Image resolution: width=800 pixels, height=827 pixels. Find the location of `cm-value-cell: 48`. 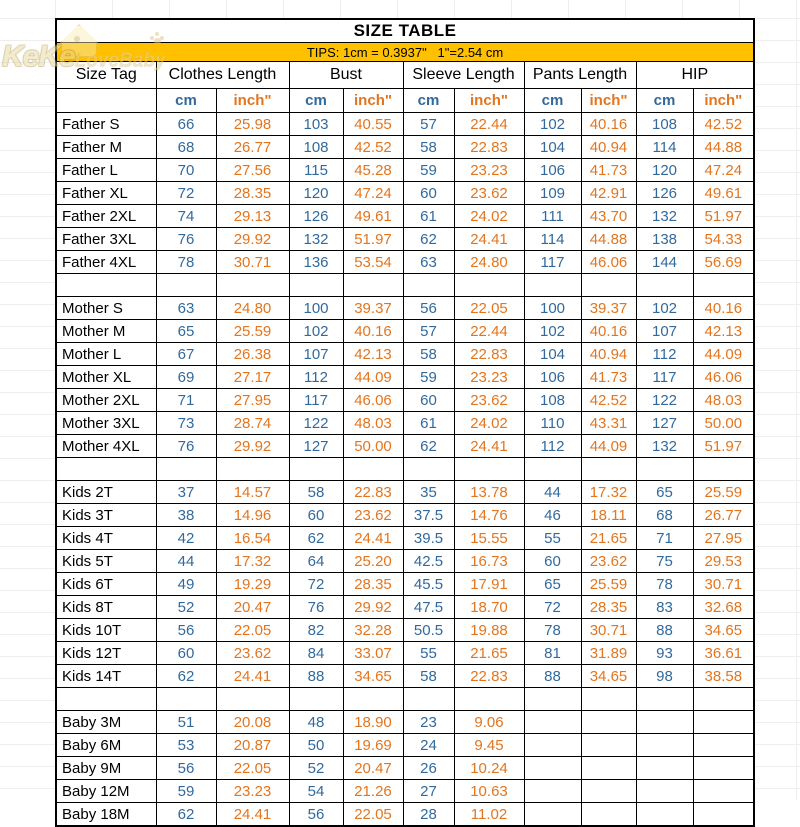

cm-value-cell: 48 is located at coordinates (316, 722).